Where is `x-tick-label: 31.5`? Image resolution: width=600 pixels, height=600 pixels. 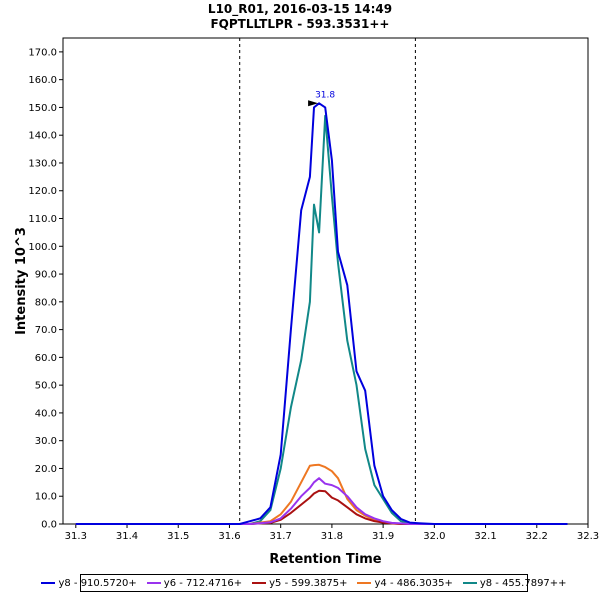 x-tick-label: 31.5 is located at coordinates (178, 536).